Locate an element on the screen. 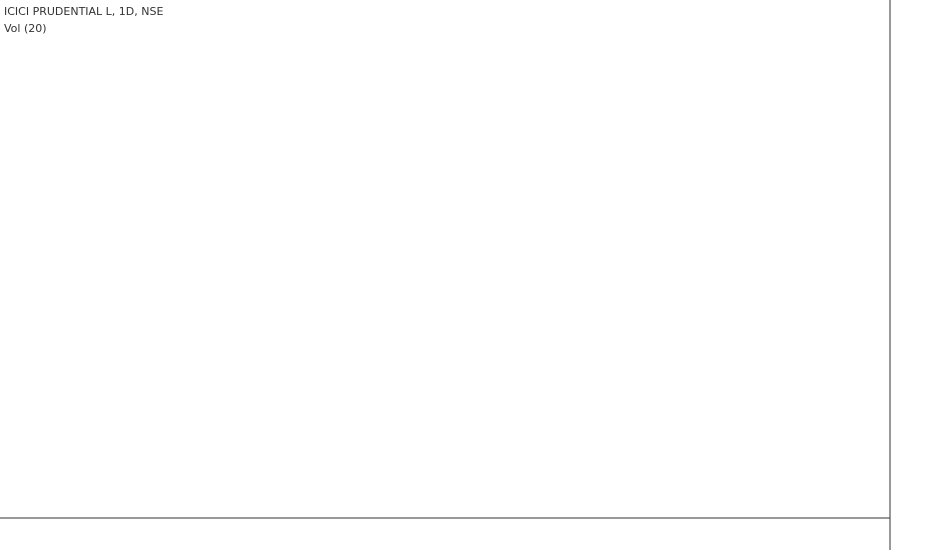  volume-label: Vol (20) is located at coordinates (25, 28).